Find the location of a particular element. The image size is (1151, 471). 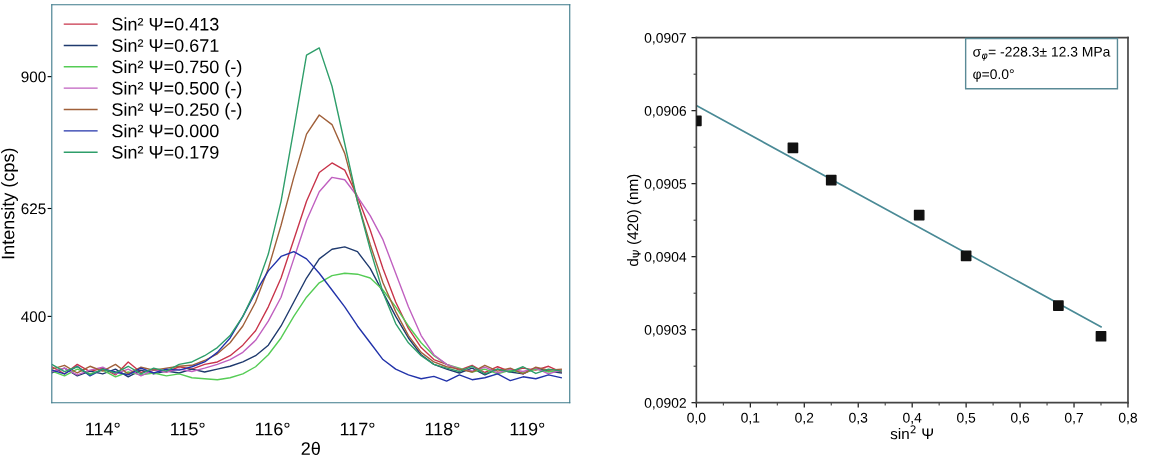

y-tick-label: 625 is located at coordinates (33, 209).